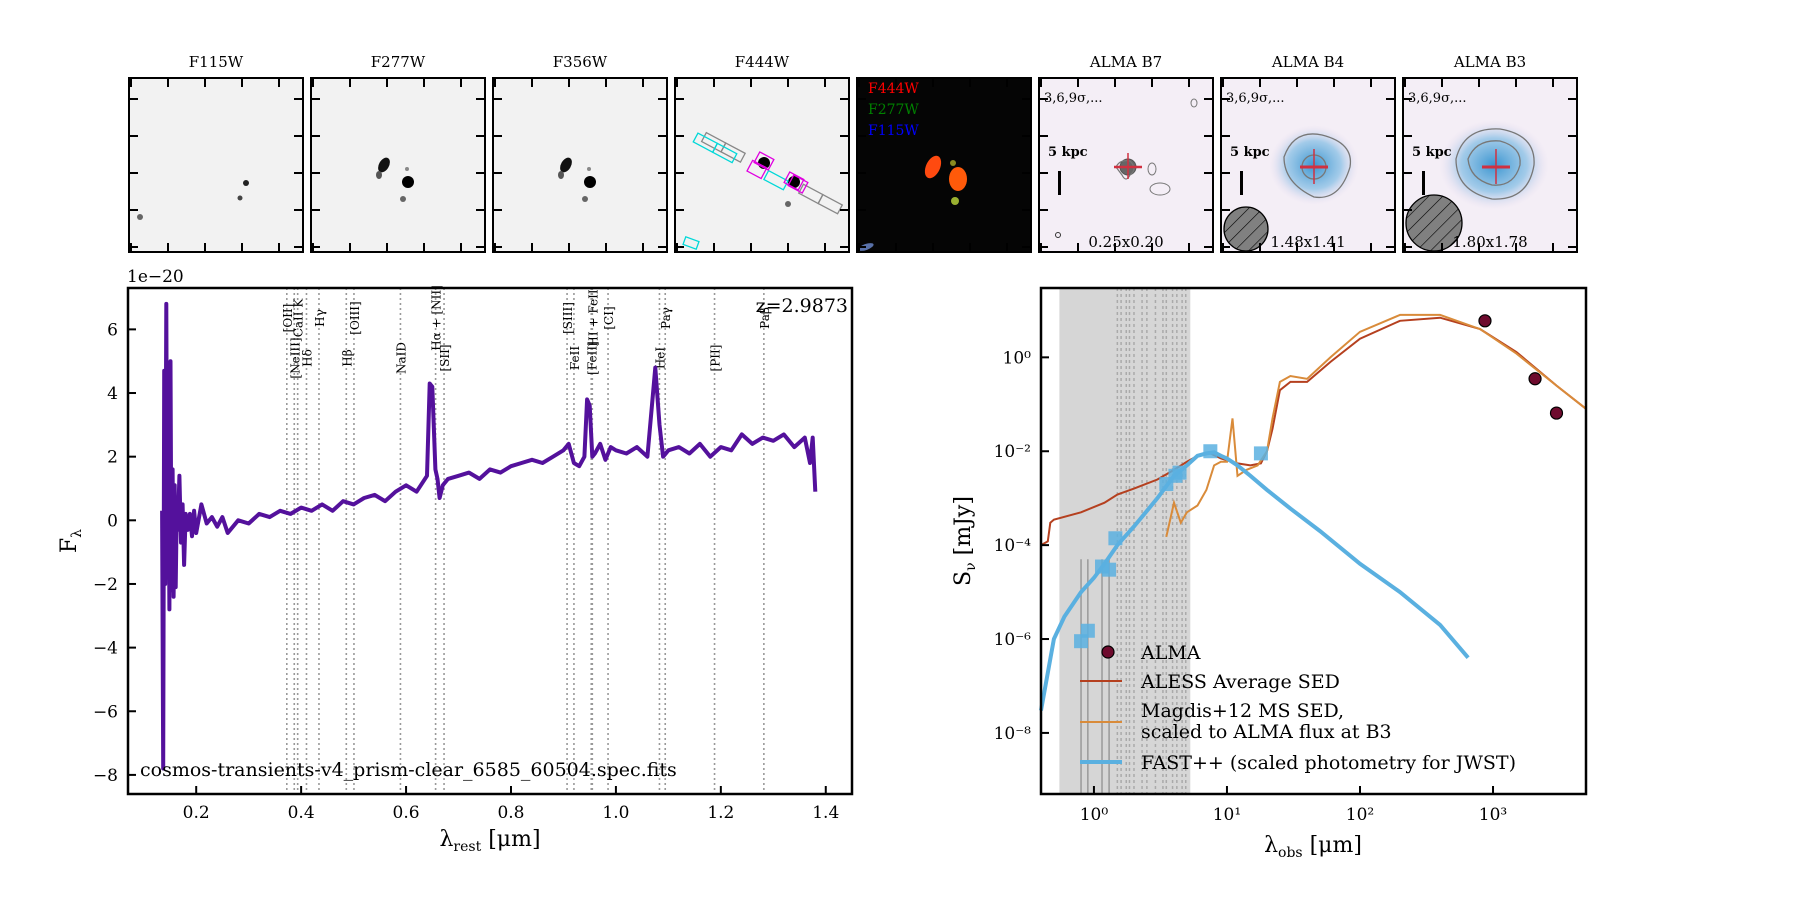 This screenshot has height=900, width=1800. What do you see at coordinates (893, 89) in the screenshot?
I see `rgb-channel-label: F444W` at bounding box center [893, 89].